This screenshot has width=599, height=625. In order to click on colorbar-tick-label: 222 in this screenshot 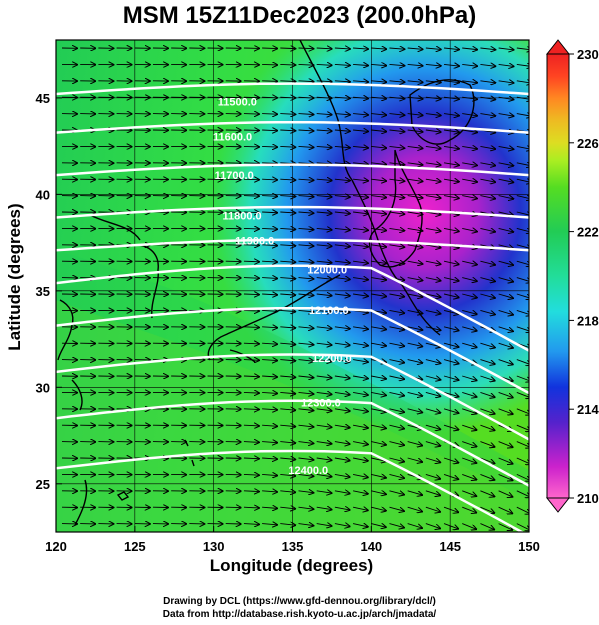, I will do `click(588, 232)`.